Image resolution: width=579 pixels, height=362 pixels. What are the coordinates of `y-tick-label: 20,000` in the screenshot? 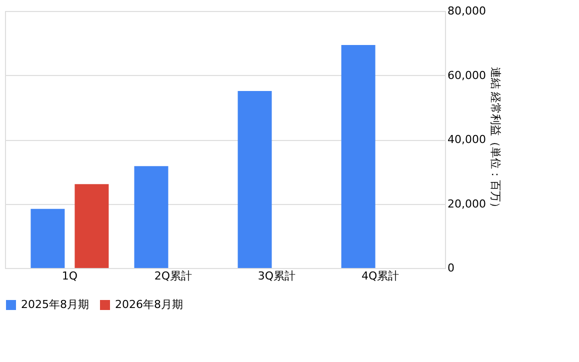 It's located at (467, 203).